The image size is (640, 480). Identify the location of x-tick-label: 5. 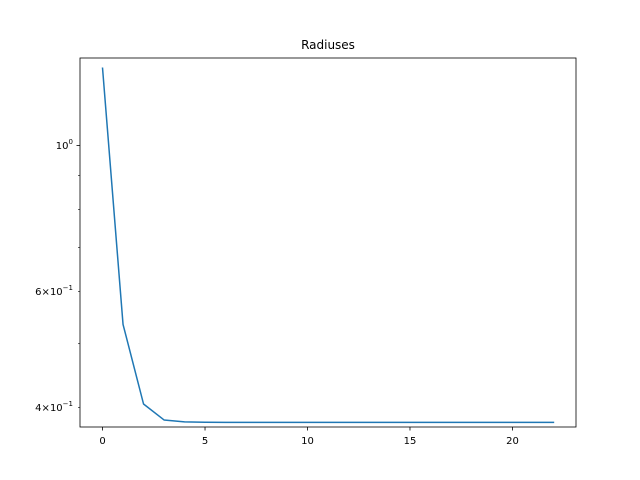
(205, 441).